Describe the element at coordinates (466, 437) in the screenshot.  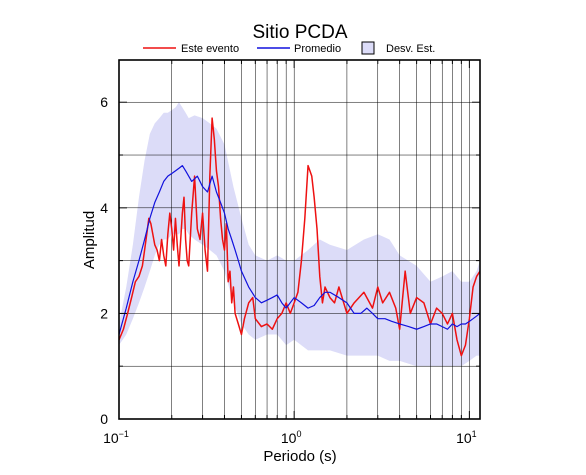
I see `x-tick-label: 10¹` at that location.